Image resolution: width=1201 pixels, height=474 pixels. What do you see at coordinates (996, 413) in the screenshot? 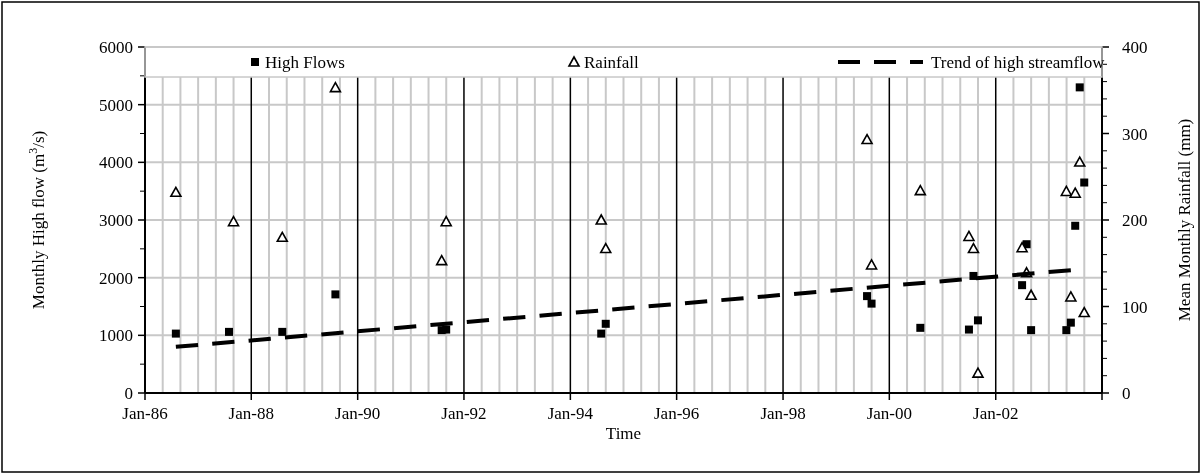
I see `x-tick-label: Jan-02` at bounding box center [996, 413].